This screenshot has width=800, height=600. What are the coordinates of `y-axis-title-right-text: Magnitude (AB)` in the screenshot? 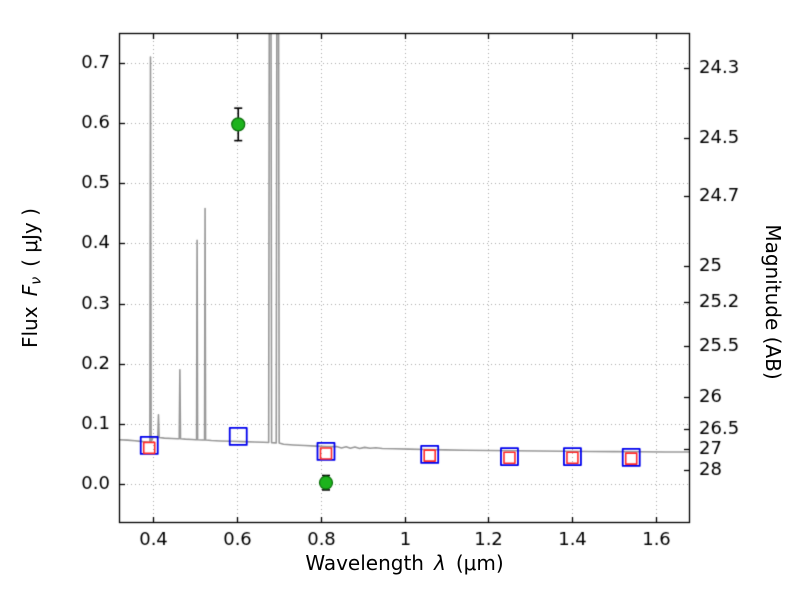 It's located at (773, 302).